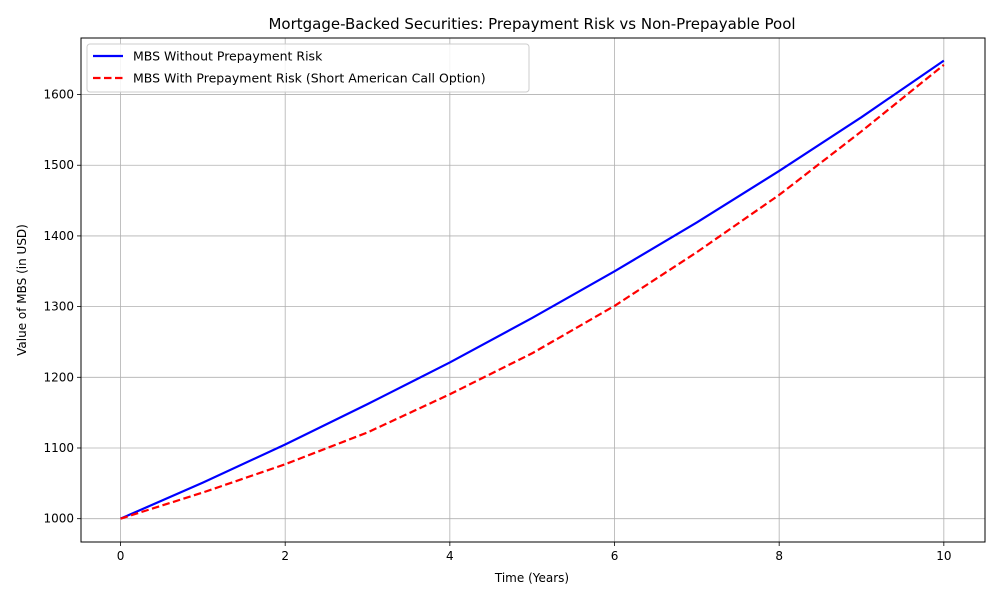  I want to click on x-axis-label: Time (Years), so click(531, 578).